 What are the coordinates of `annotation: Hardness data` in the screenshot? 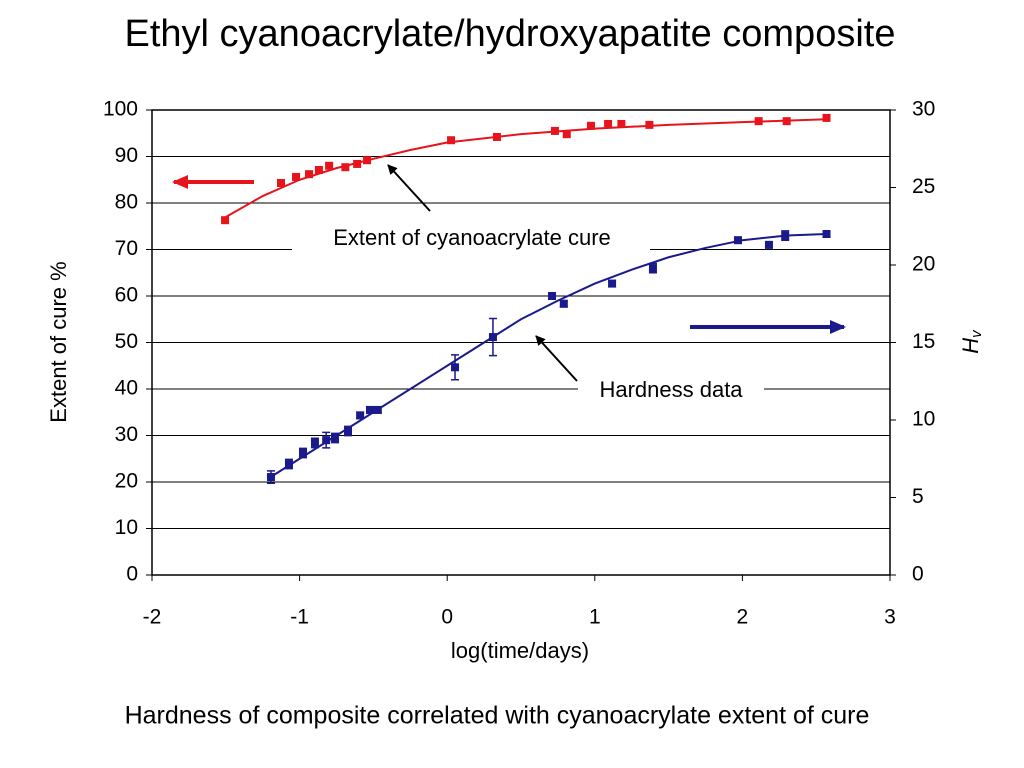 It's located at (671, 389).